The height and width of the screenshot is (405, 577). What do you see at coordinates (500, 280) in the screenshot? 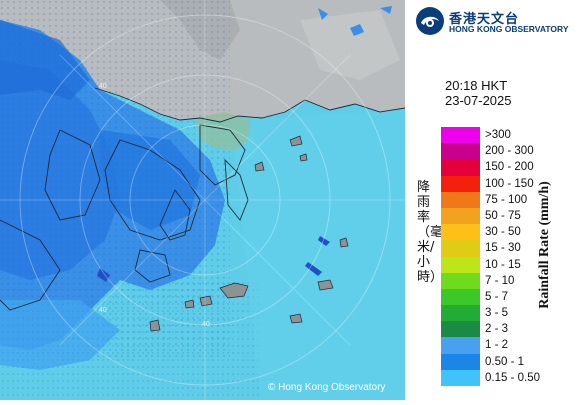
I see `legend-label: 7 - 10` at bounding box center [500, 280].